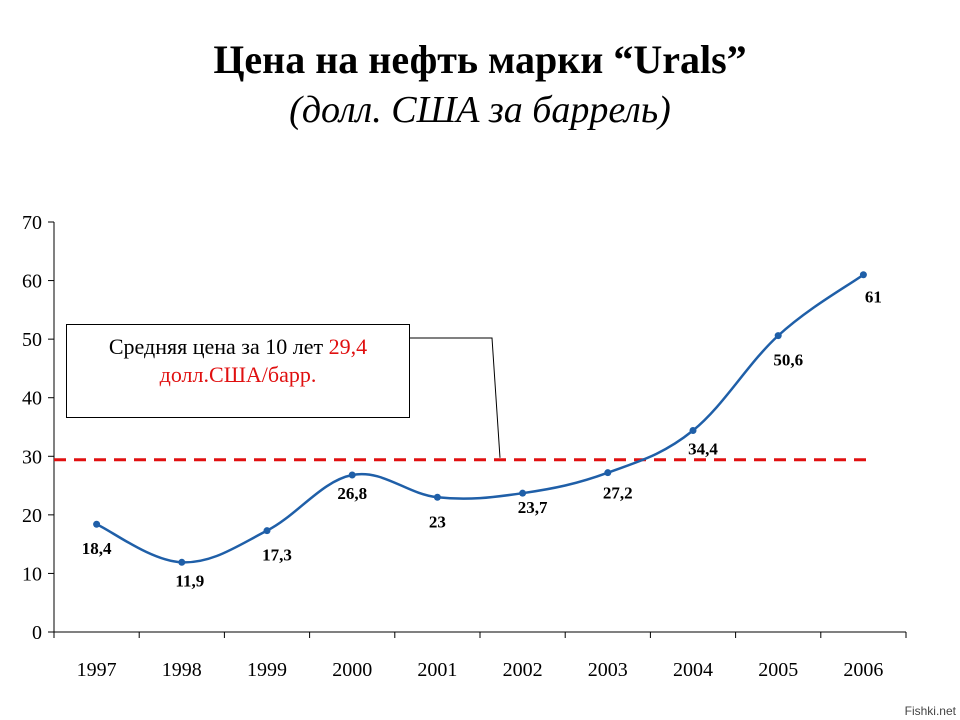 The height and width of the screenshot is (720, 960). Describe the element at coordinates (778, 670) in the screenshot. I see `x-tick-label: 2005` at that location.